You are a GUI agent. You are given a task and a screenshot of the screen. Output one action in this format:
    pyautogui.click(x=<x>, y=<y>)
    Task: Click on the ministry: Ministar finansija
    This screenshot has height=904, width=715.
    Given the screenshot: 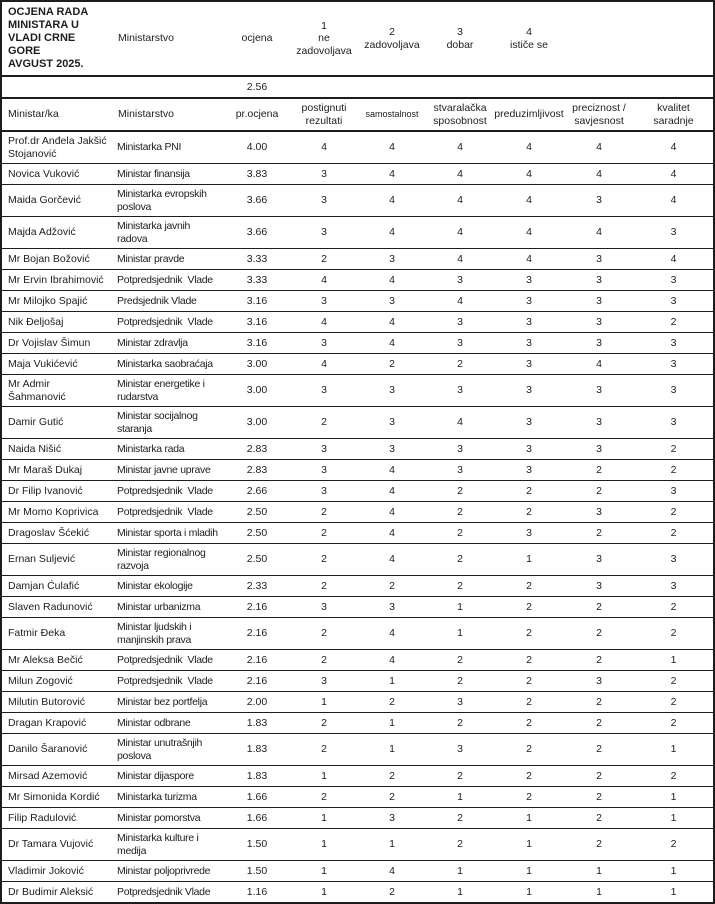 What is the action you would take?
    pyautogui.click(x=153, y=173)
    